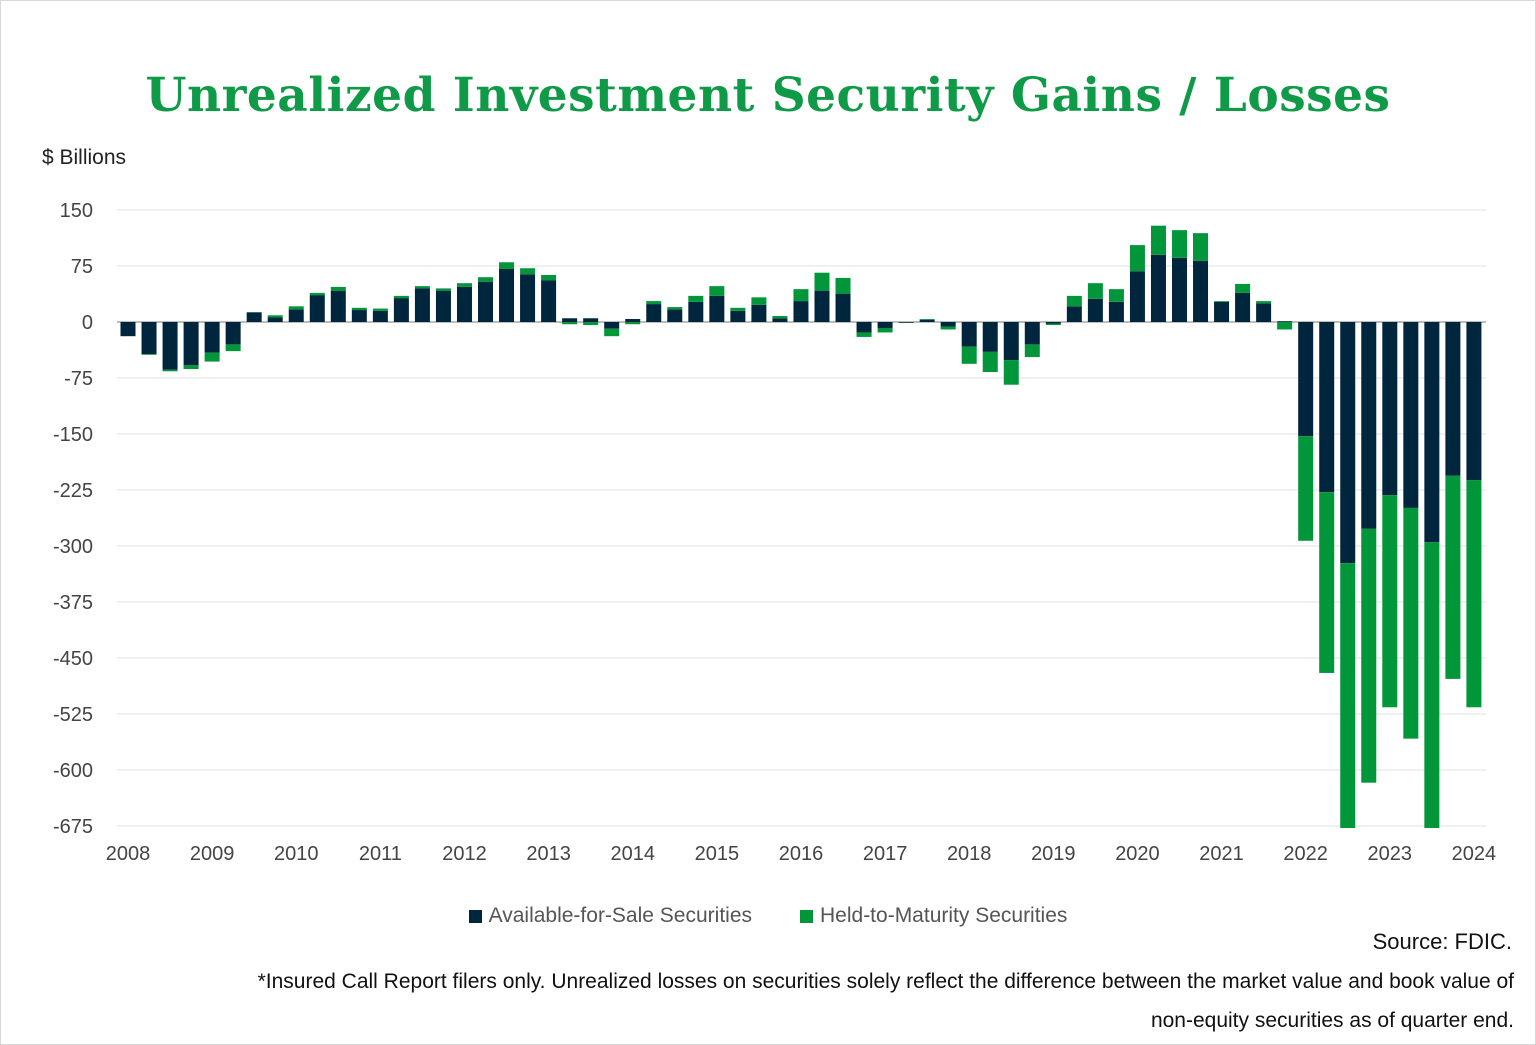 Image resolution: width=1536 pixels, height=1045 pixels. Describe the element at coordinates (1137, 854) in the screenshot. I see `x-tick-label: 2020` at that location.